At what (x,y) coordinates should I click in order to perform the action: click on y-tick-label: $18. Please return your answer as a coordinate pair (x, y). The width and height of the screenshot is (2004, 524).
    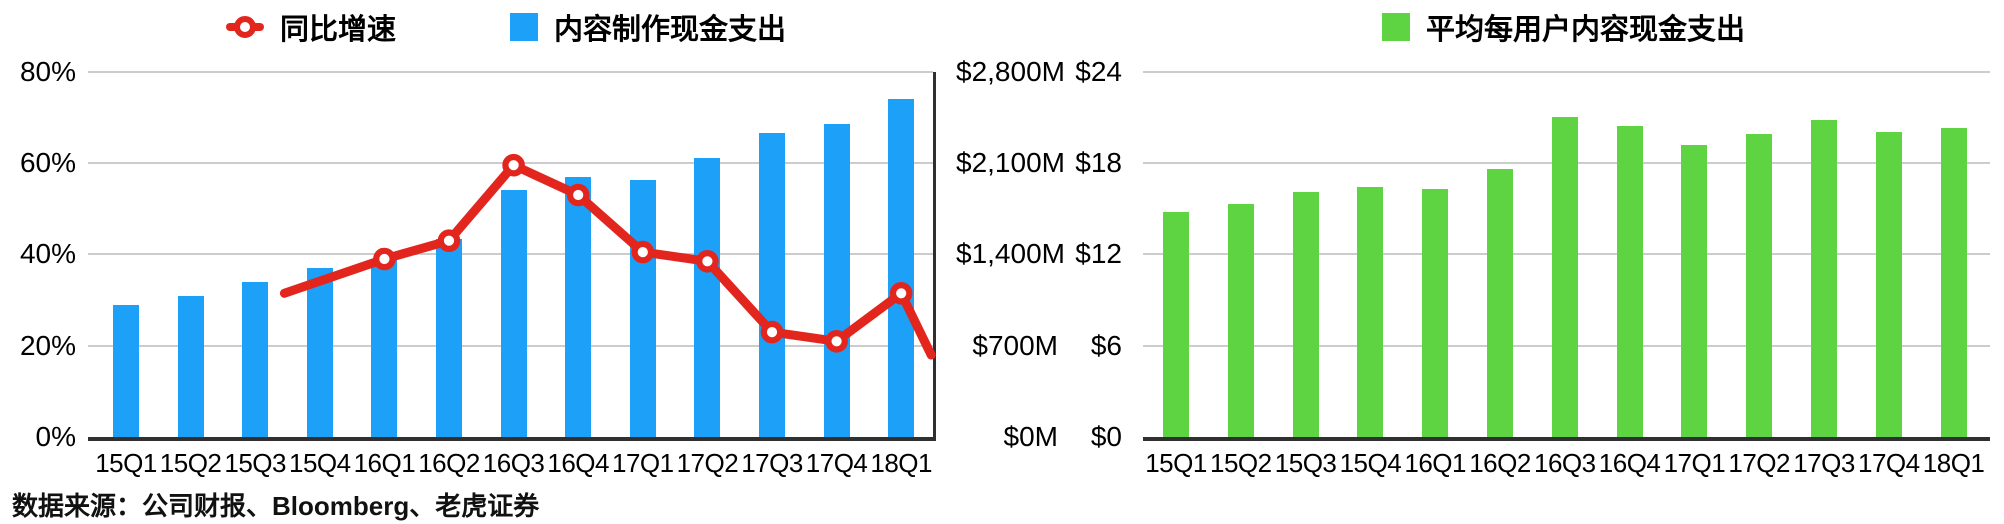
    Looking at the image, I should click on (1098, 162).